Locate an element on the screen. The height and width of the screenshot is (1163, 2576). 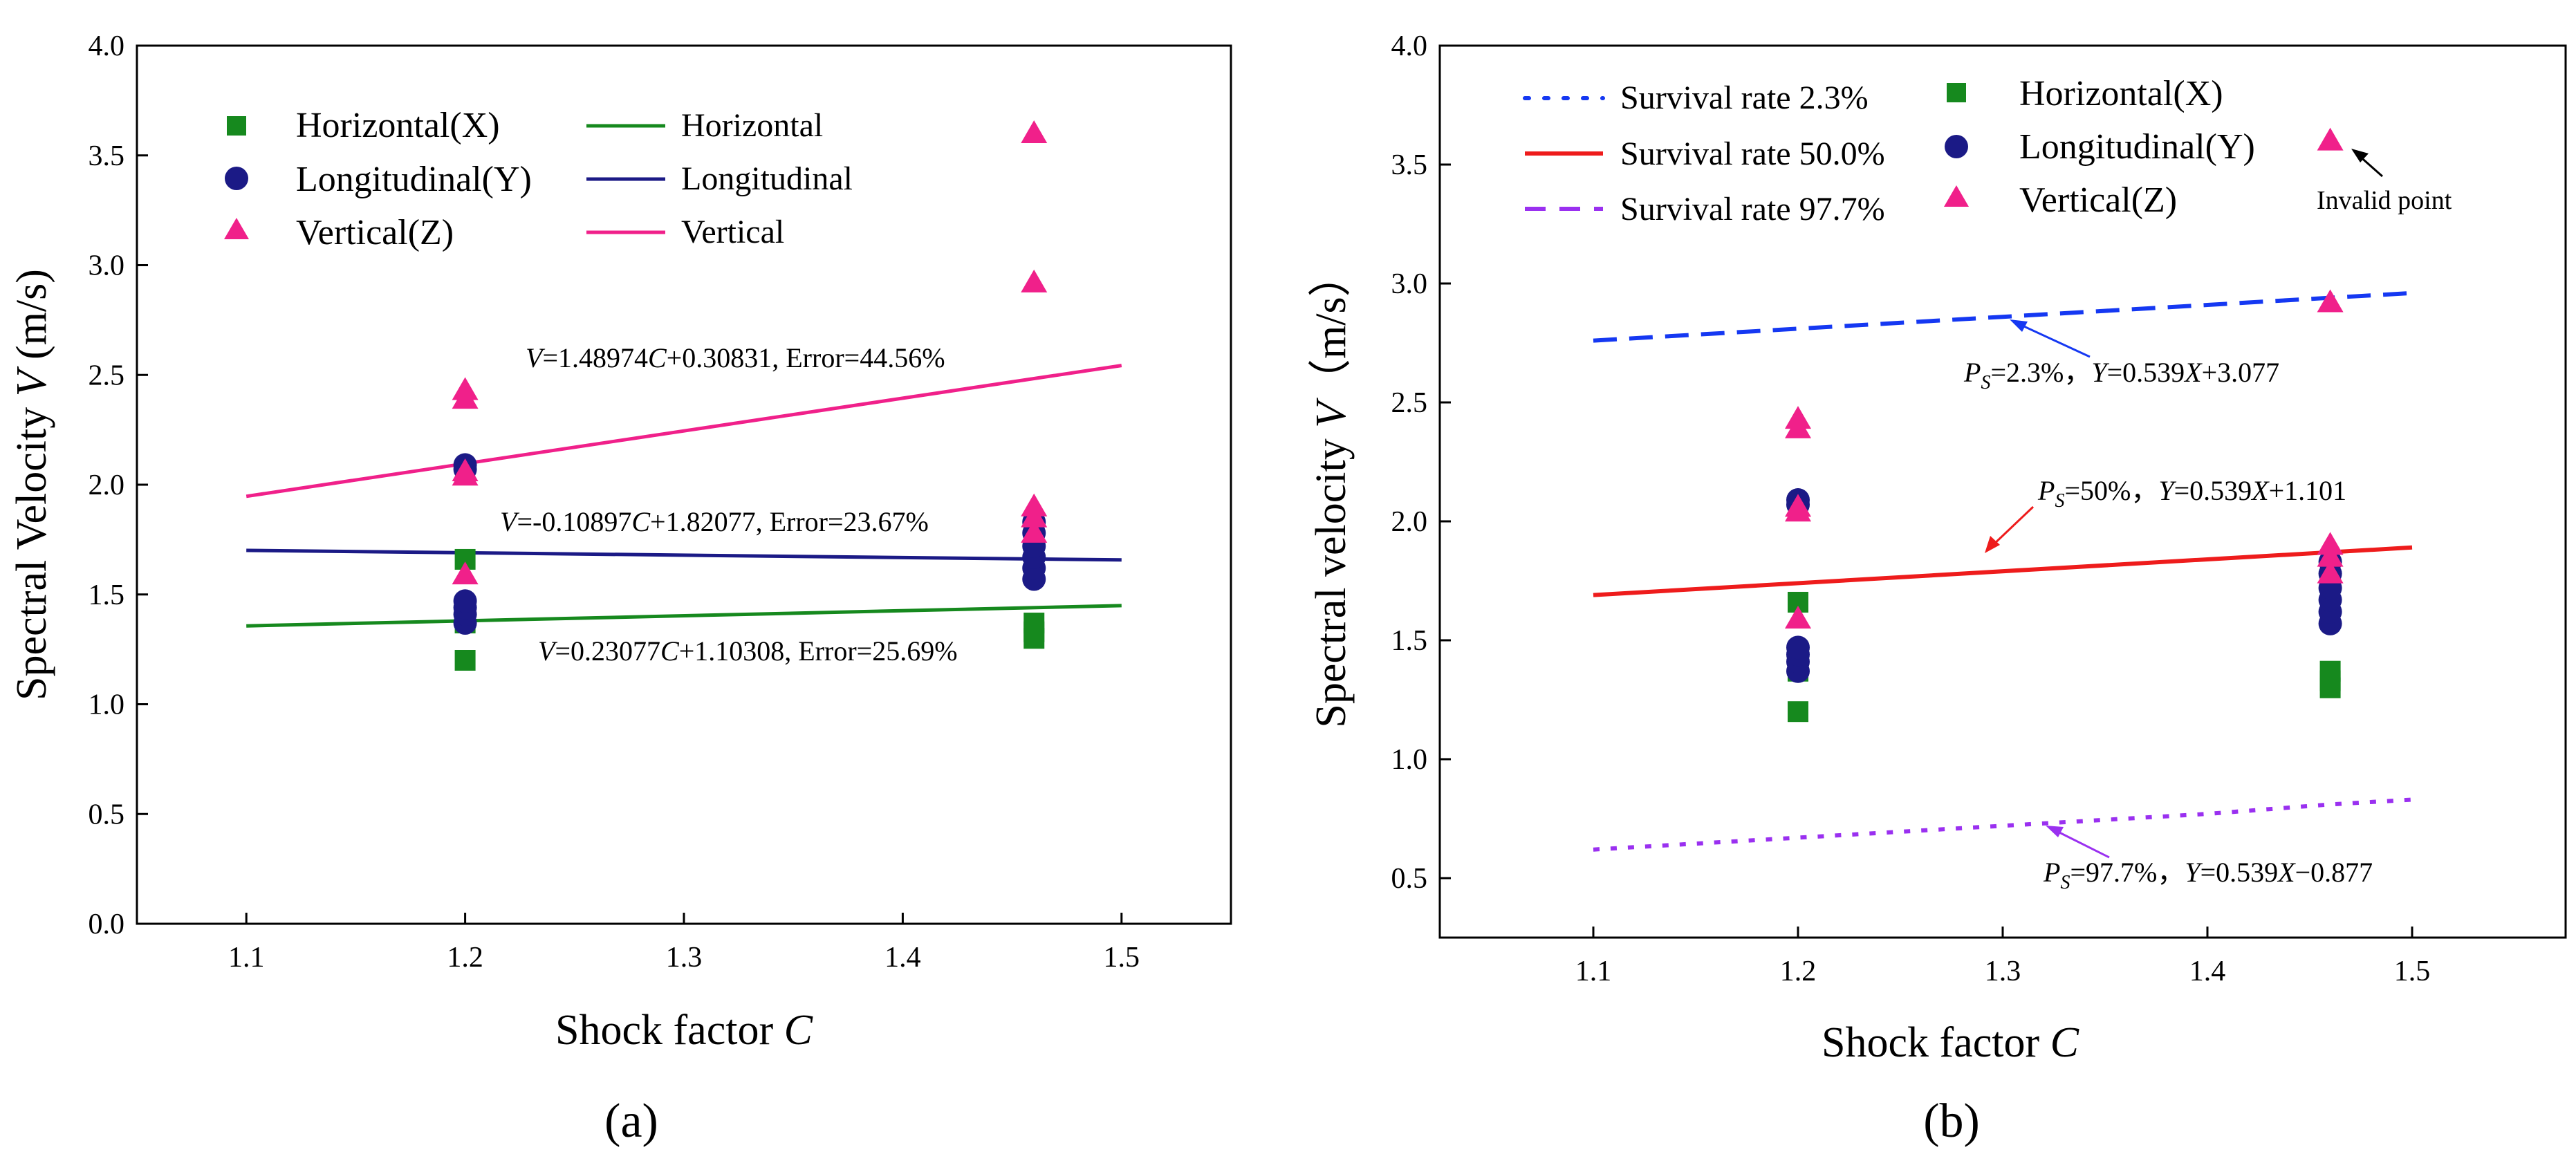
panel-label: (b) is located at coordinates (1952, 1121).